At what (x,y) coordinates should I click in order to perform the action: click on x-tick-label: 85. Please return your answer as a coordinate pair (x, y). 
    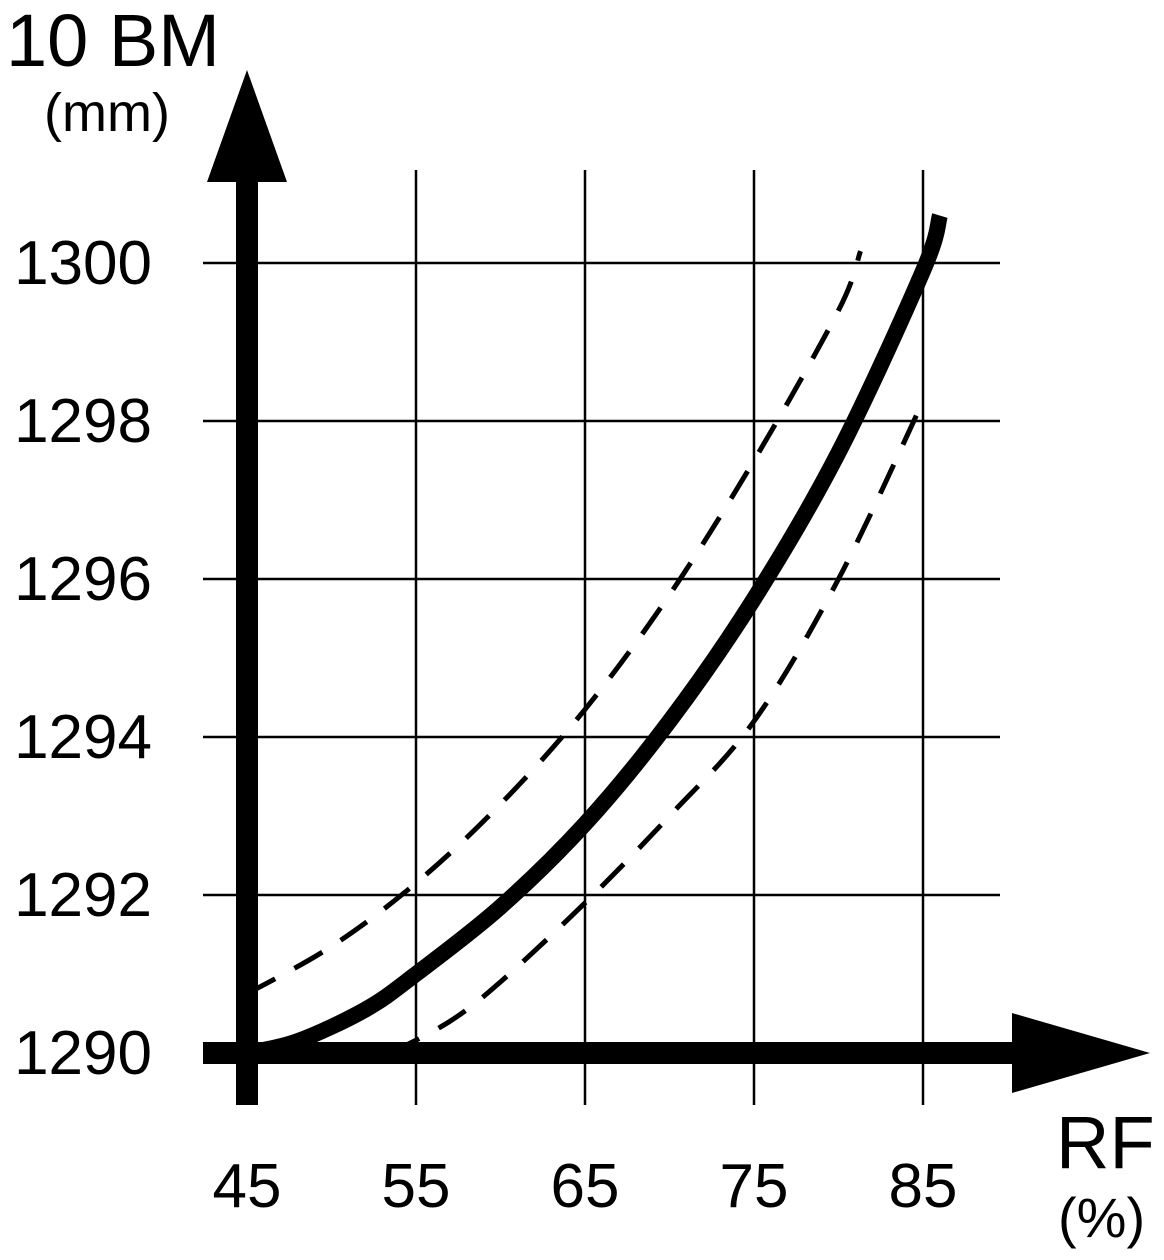
    Looking at the image, I should click on (923, 1186).